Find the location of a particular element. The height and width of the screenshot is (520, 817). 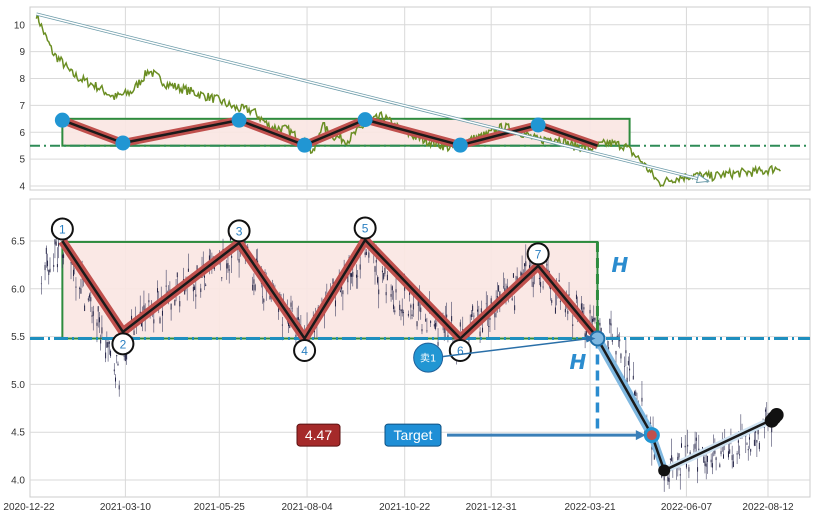

y-tick-label: 6.5 is located at coordinates (18, 242).